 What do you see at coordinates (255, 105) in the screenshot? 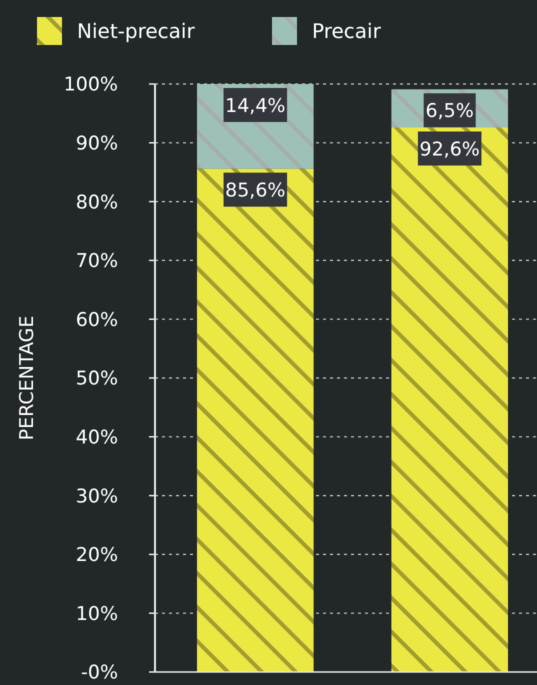
I see `data-label: 14,4%` at bounding box center [255, 105].